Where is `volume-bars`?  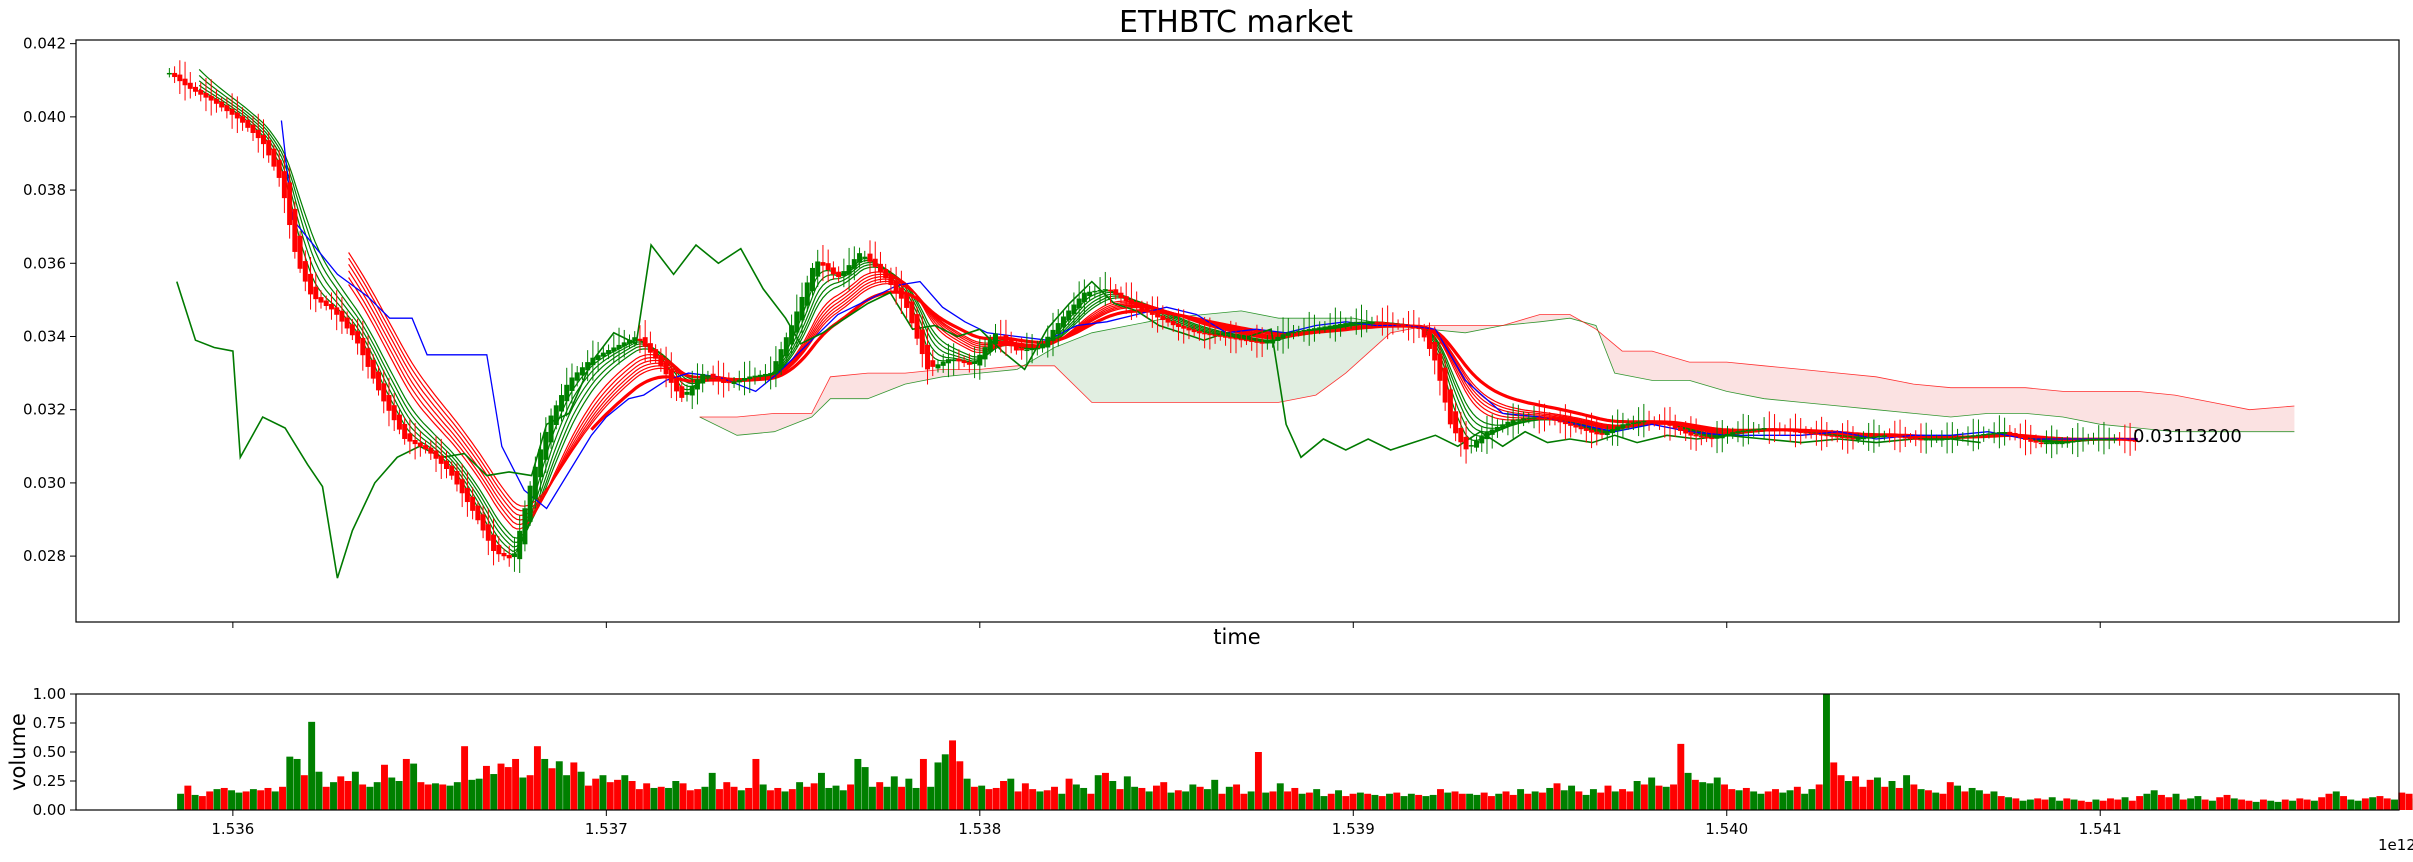
volume-bars is located at coordinates (1295, 752).